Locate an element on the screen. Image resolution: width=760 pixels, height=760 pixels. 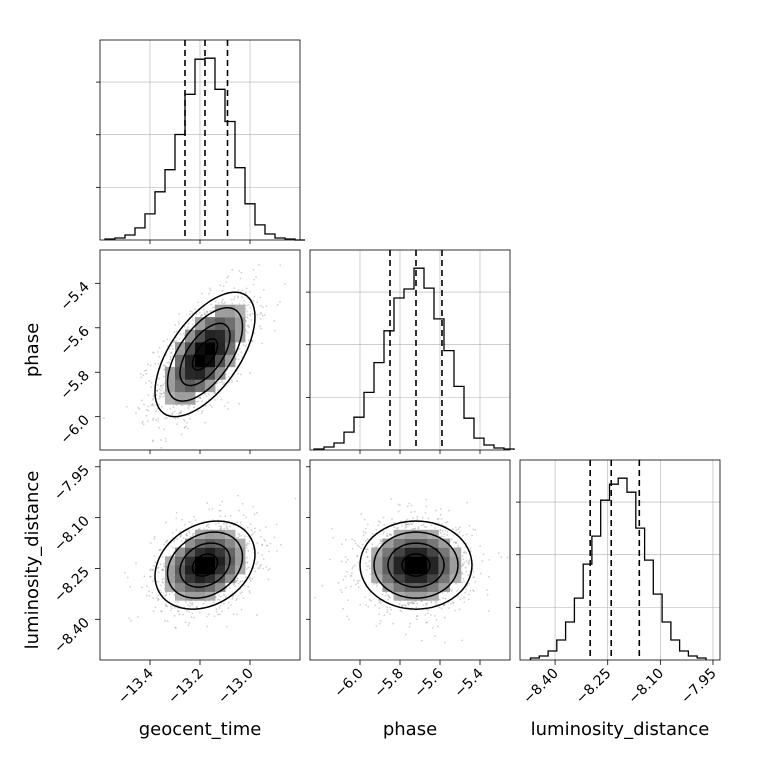
y-tick-label: −8.40 is located at coordinates (72, 636).